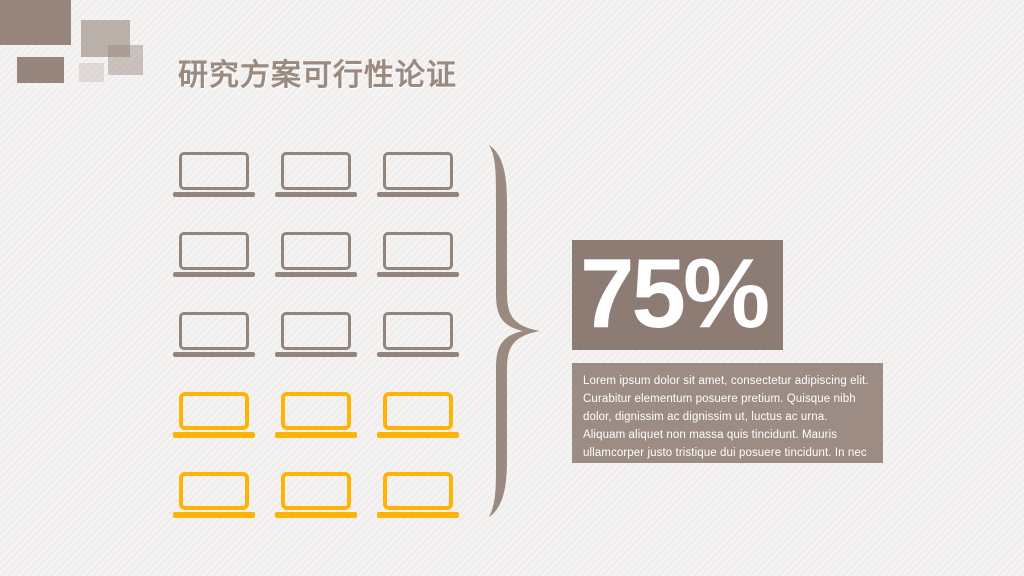 This screenshot has width=1024, height=576. Describe the element at coordinates (675, 294) in the screenshot. I see `stat-value: 75%` at that location.